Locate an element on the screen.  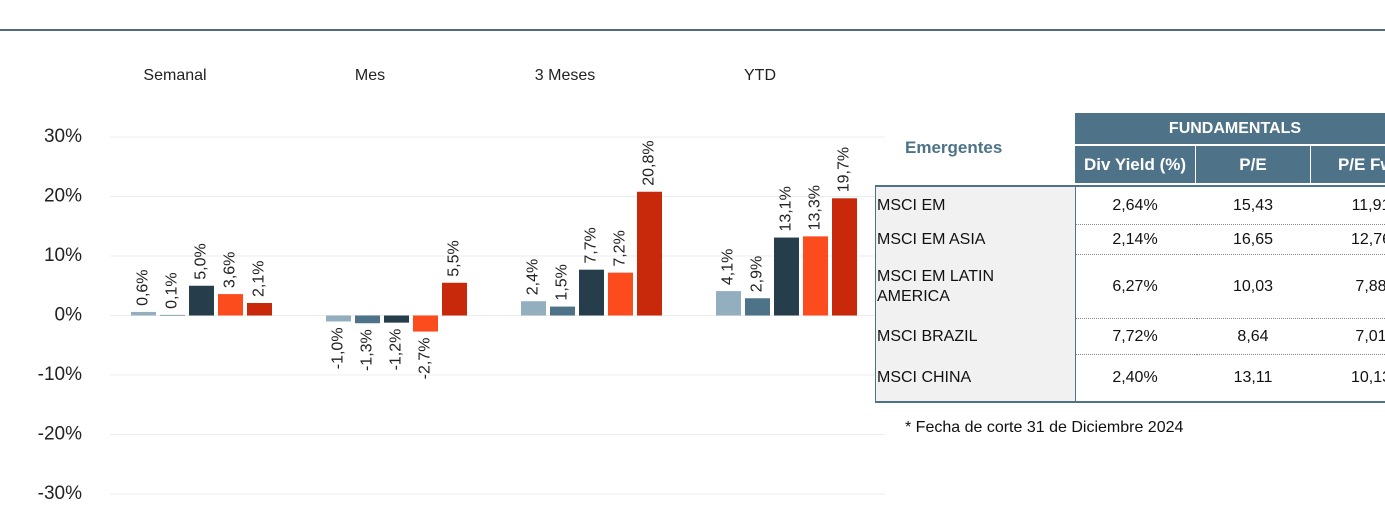
category-label: YTD is located at coordinates (760, 75).